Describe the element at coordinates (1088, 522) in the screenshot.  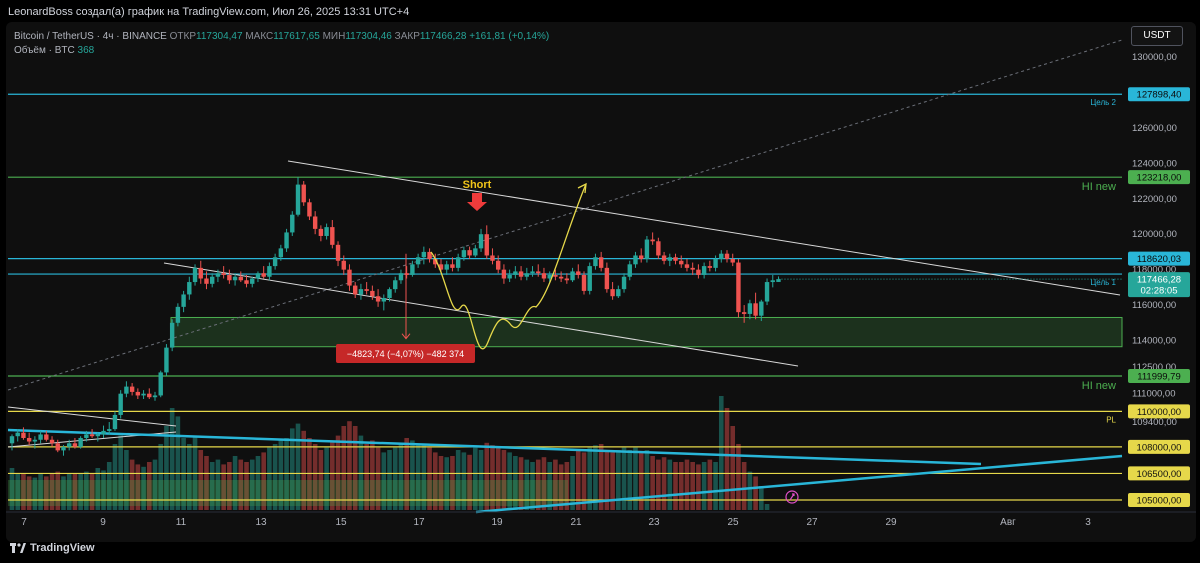
I see `x-tick-label: 3` at that location.